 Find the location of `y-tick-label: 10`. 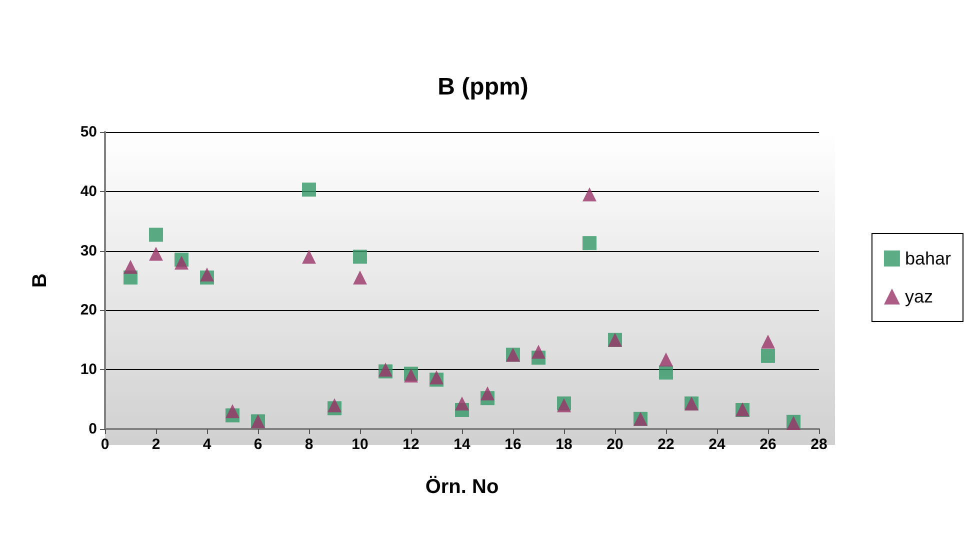

y-tick-label: 10 is located at coordinates (88, 369).